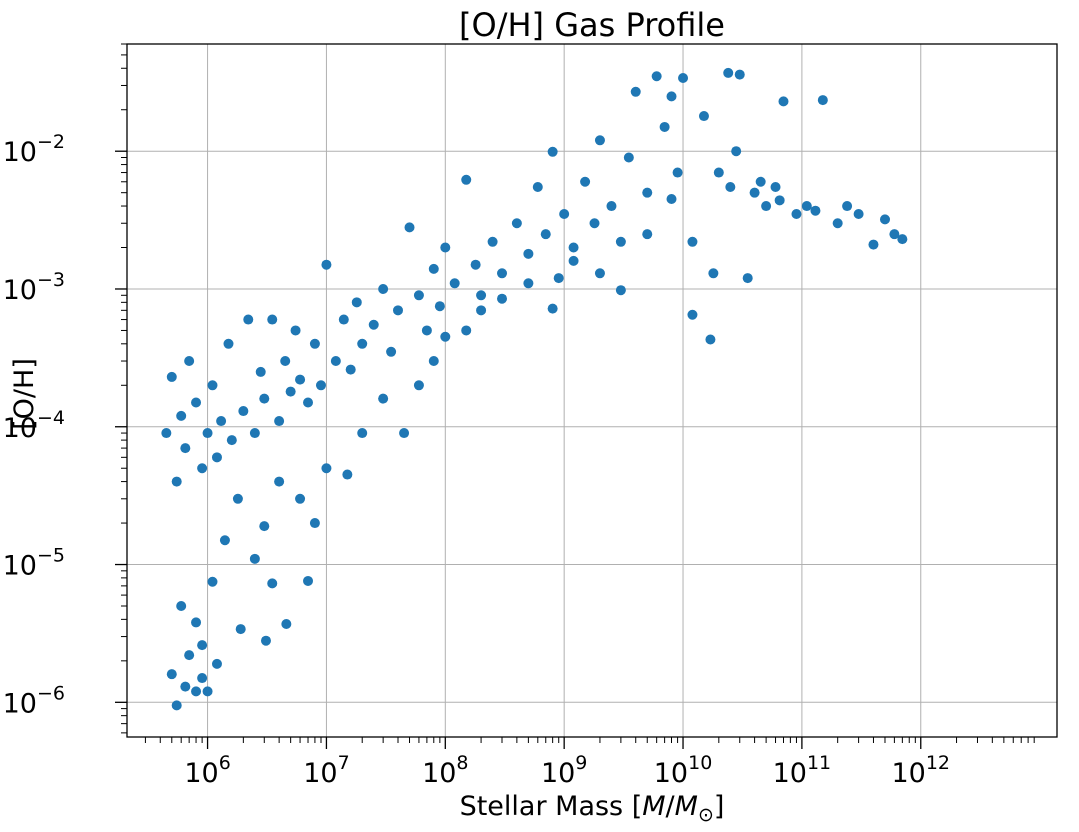 The image size is (1079, 832). I want to click on x-tick-label: 10⁶, so click(207, 770).